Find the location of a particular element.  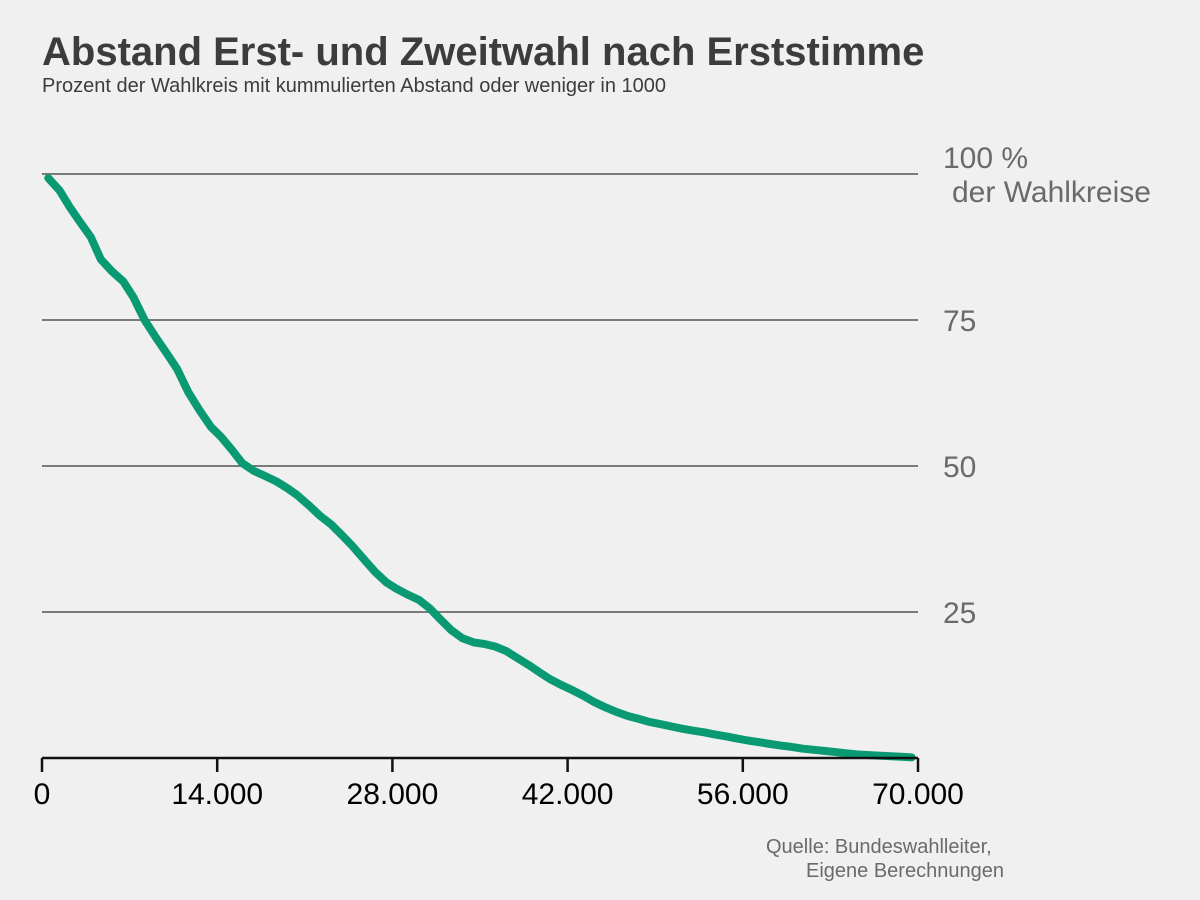

x-axis: 0 14.000 28.000 42.000 56.000 70.000 is located at coordinates (499, 783).